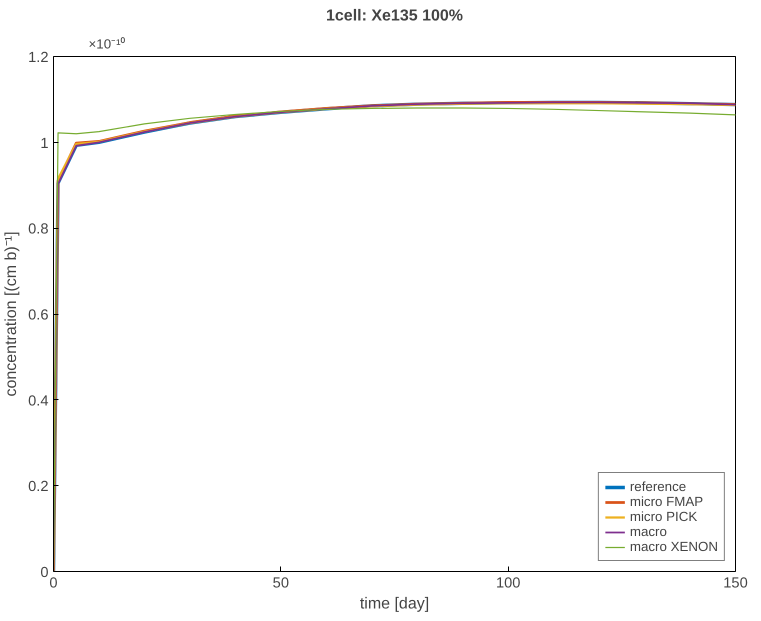 The width and height of the screenshot is (761, 621). I want to click on x-tick-label: 50, so click(280, 584).